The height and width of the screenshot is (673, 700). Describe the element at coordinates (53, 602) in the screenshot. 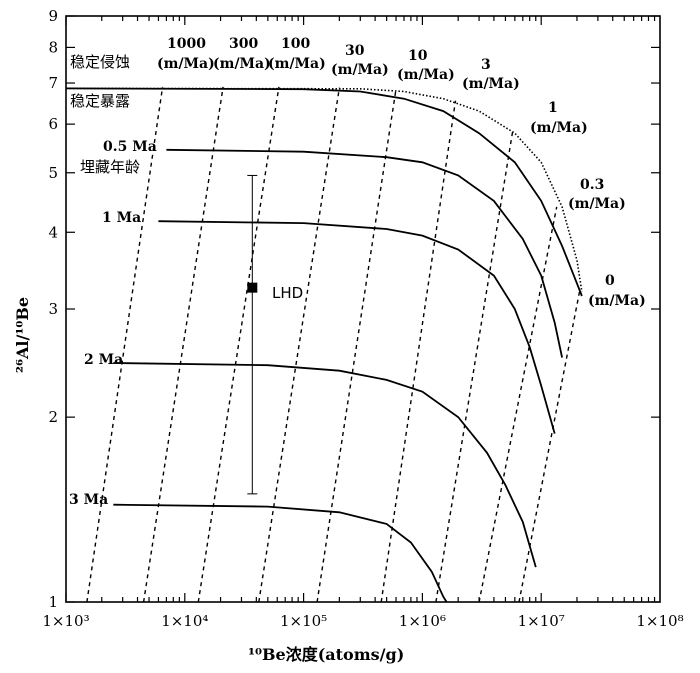

I see `y-tick-label: 1` at that location.